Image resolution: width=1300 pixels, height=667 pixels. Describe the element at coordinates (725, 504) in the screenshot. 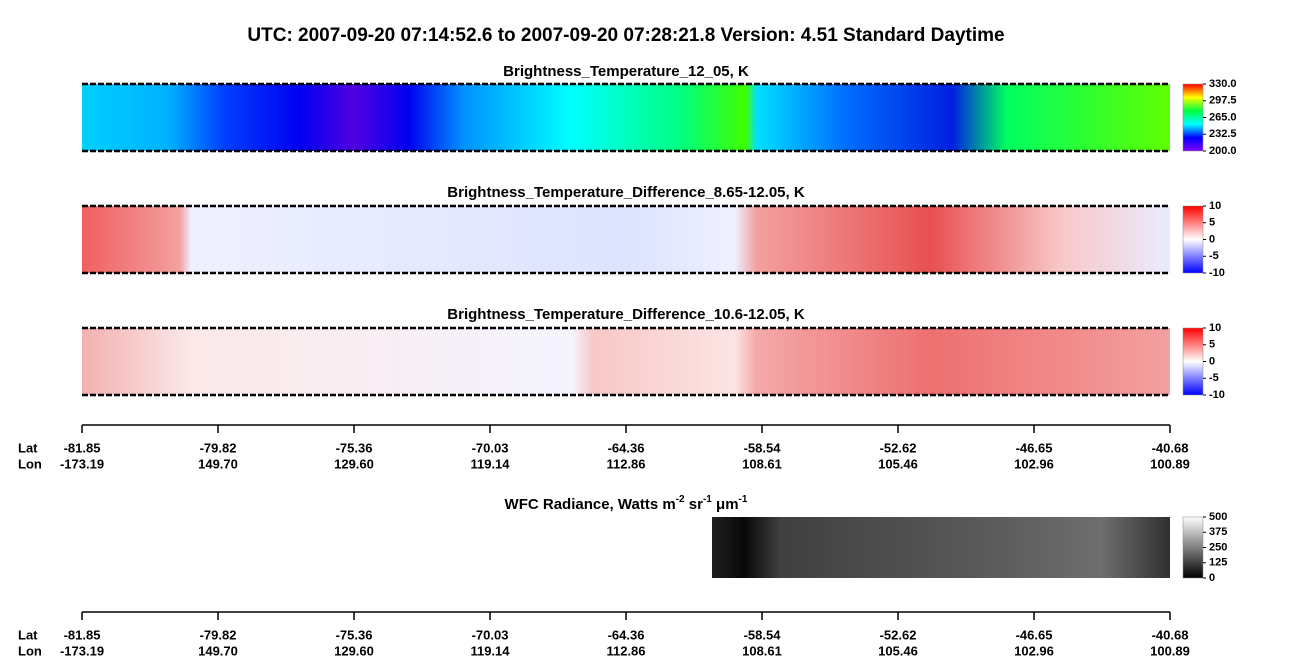

I see `title-part: μm` at that location.